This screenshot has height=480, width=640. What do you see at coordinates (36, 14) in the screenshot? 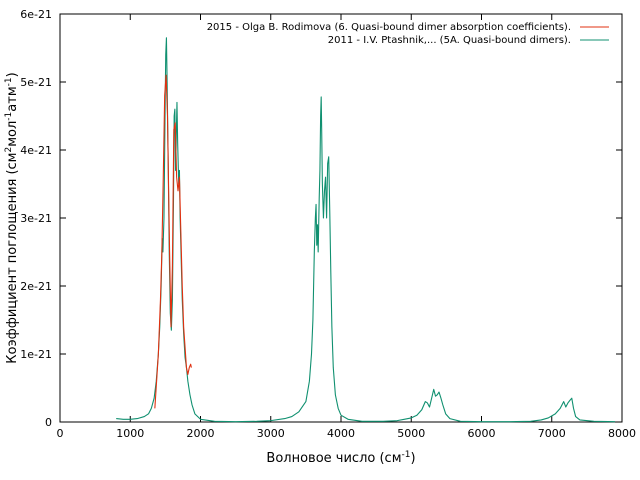
I see `y-tick-label: 6e-21` at bounding box center [36, 14].